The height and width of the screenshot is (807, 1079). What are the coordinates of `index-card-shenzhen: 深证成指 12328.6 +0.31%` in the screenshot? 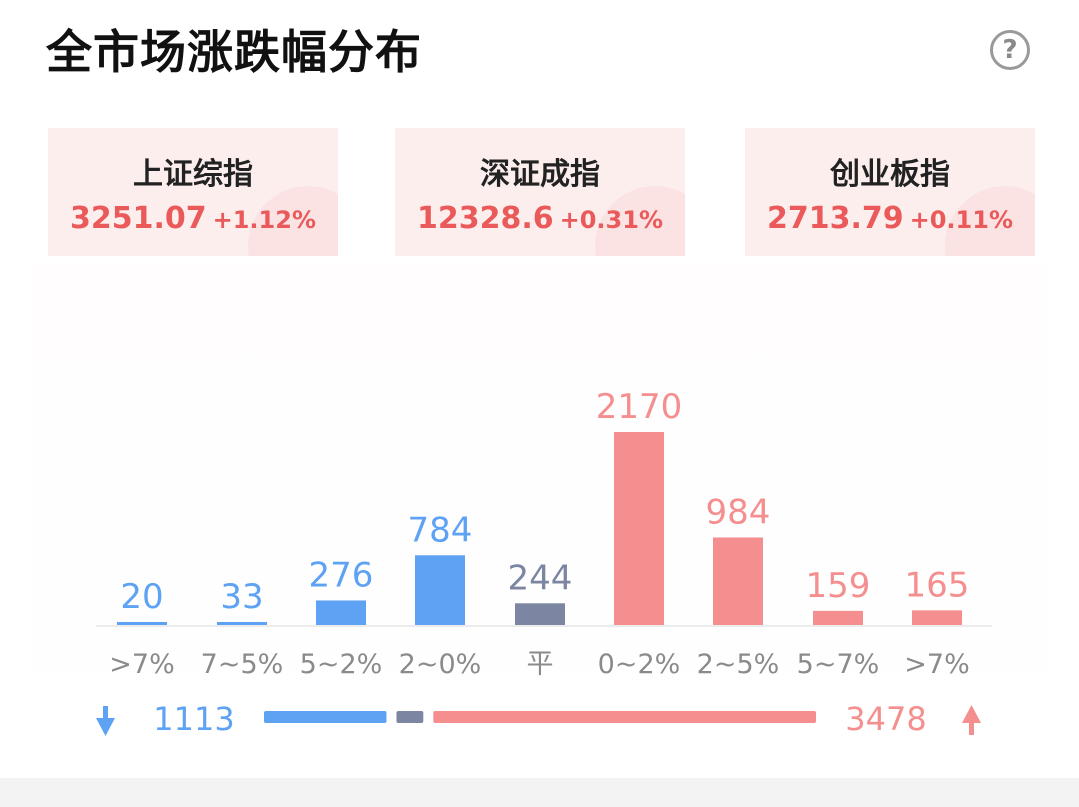 It's located at (540, 192).